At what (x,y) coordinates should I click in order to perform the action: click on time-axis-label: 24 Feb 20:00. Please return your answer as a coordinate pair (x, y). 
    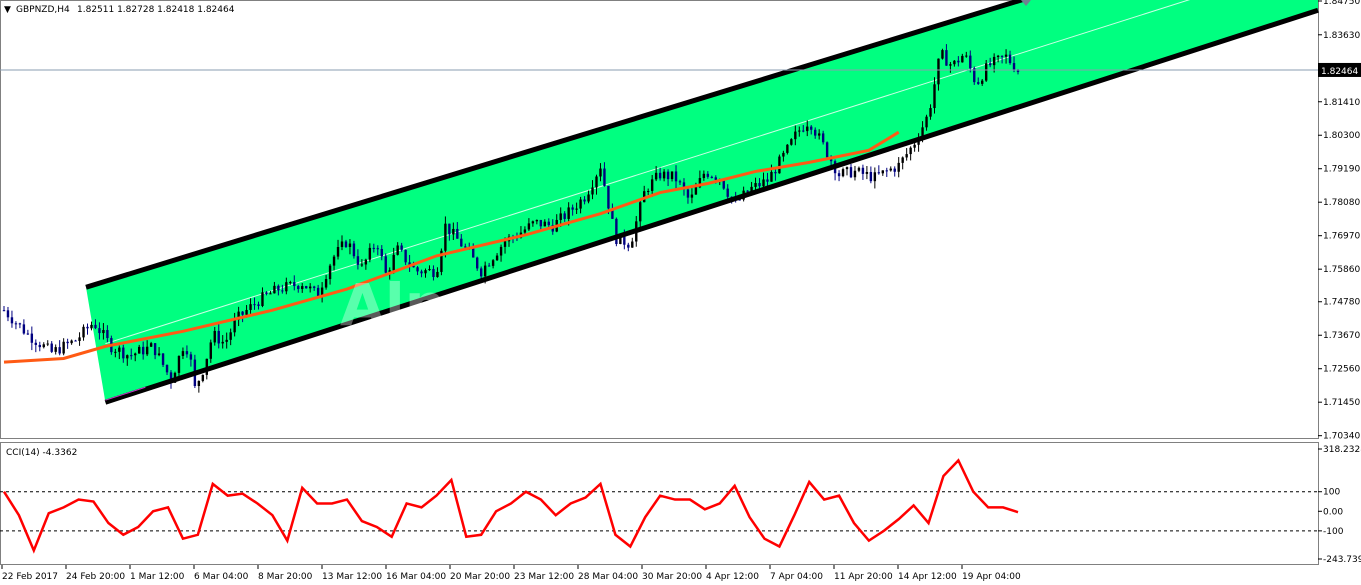
    Looking at the image, I should click on (95, 577).